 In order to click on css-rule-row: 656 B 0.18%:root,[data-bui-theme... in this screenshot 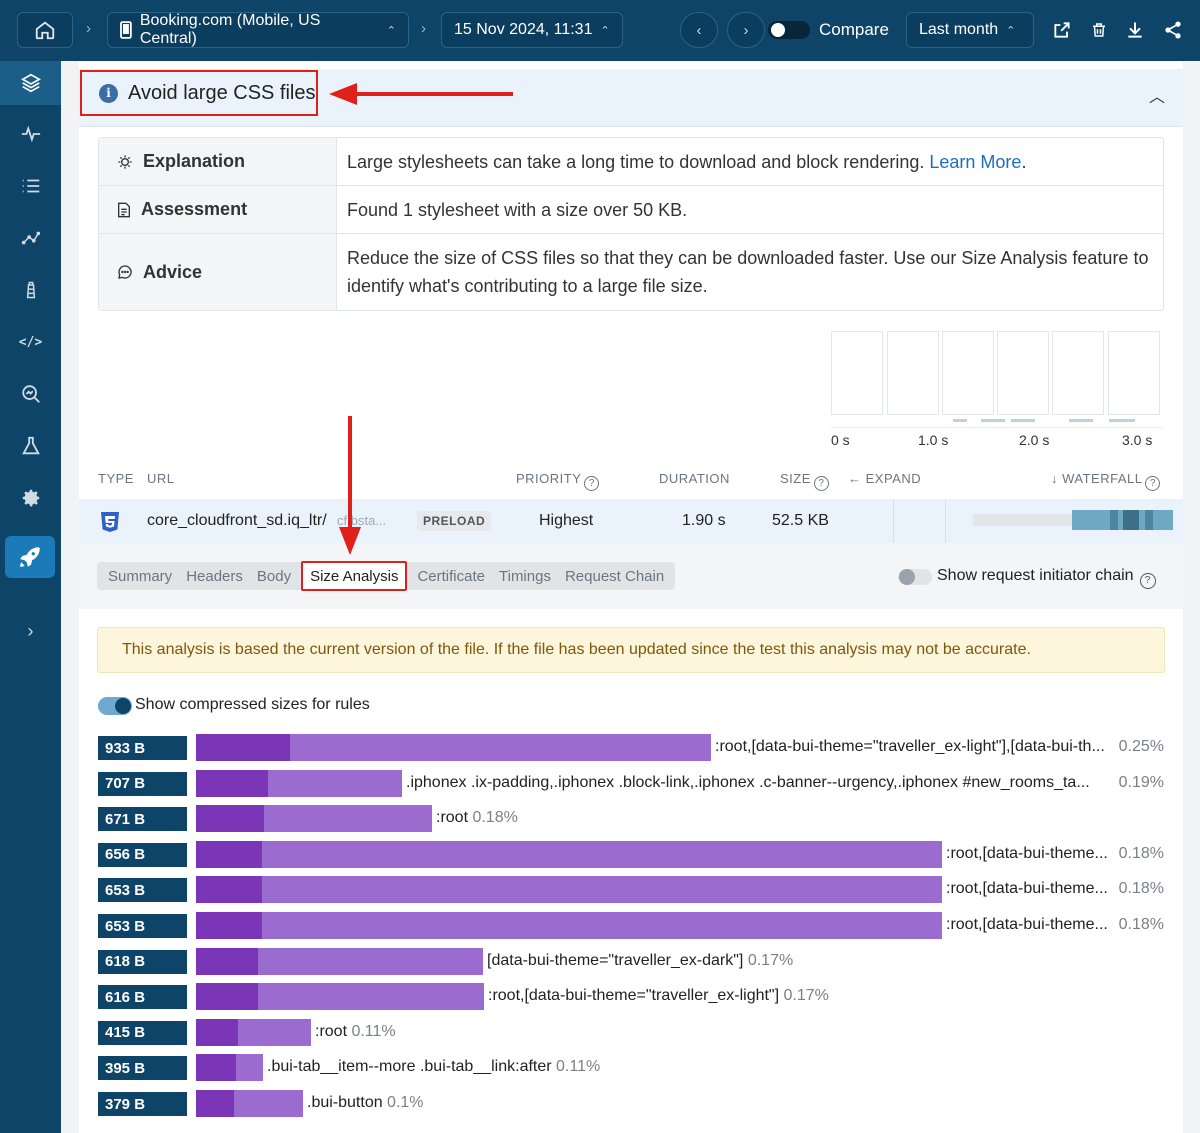, I will do `click(631, 853)`.